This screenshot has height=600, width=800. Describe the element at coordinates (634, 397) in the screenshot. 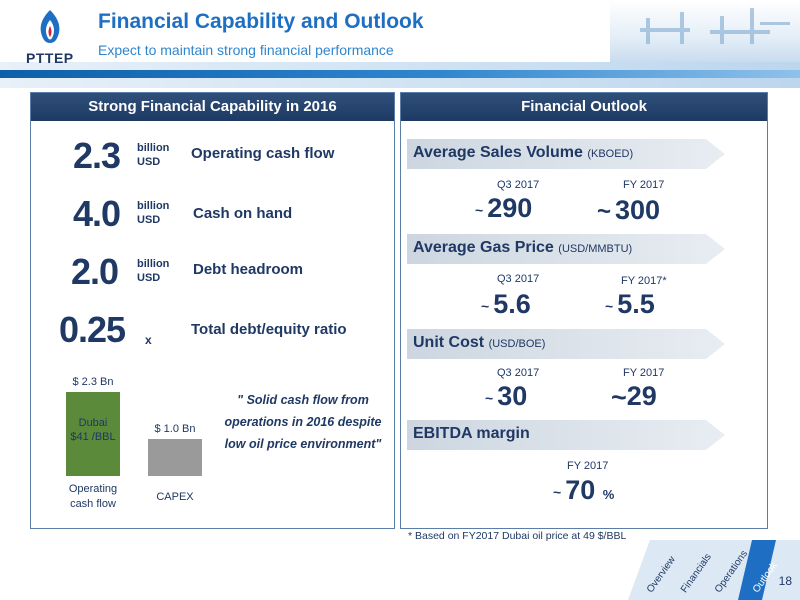

I see `unit-cost-fy: ~29` at that location.